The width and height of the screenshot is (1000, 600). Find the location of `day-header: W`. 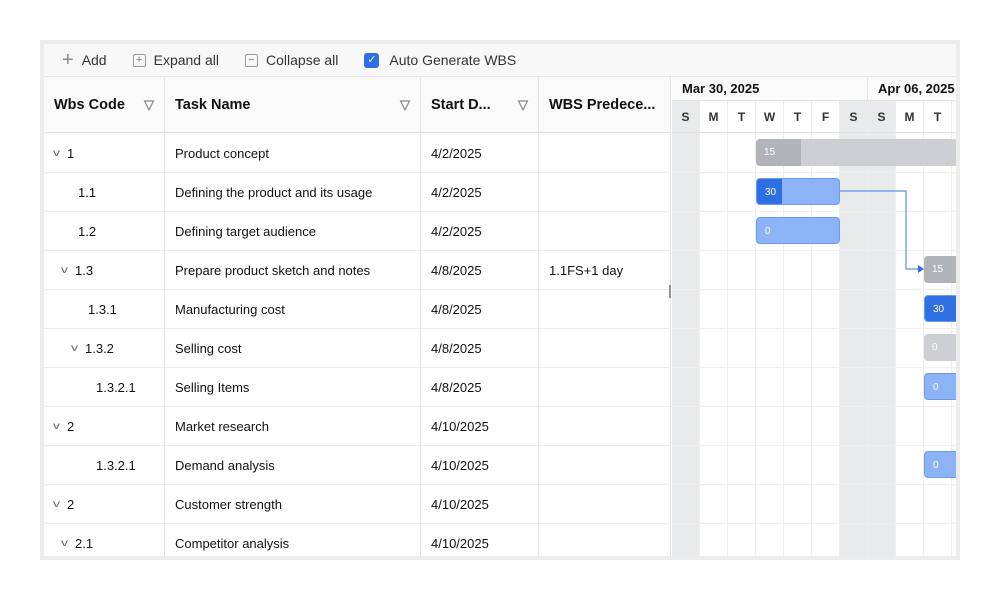

day-header: W is located at coordinates (954, 117).